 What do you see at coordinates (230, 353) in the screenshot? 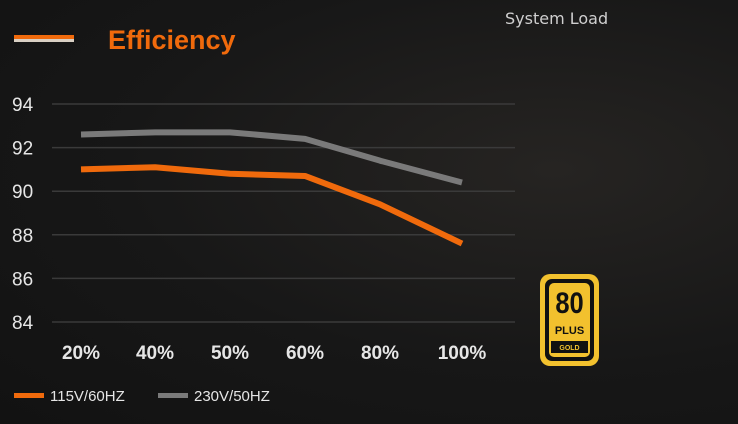
I see `x-tick-label: 50%` at bounding box center [230, 353].